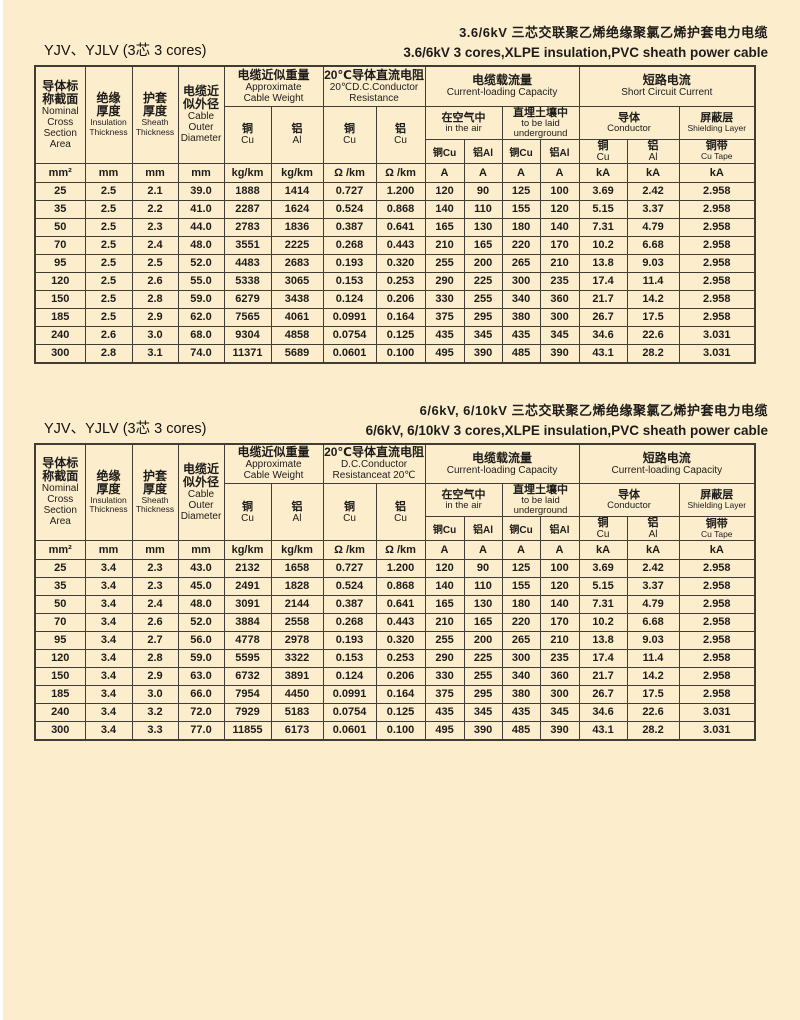 The width and height of the screenshot is (800, 1020). Describe the element at coordinates (521, 281) in the screenshot. I see `value-cell: 300` at that location.